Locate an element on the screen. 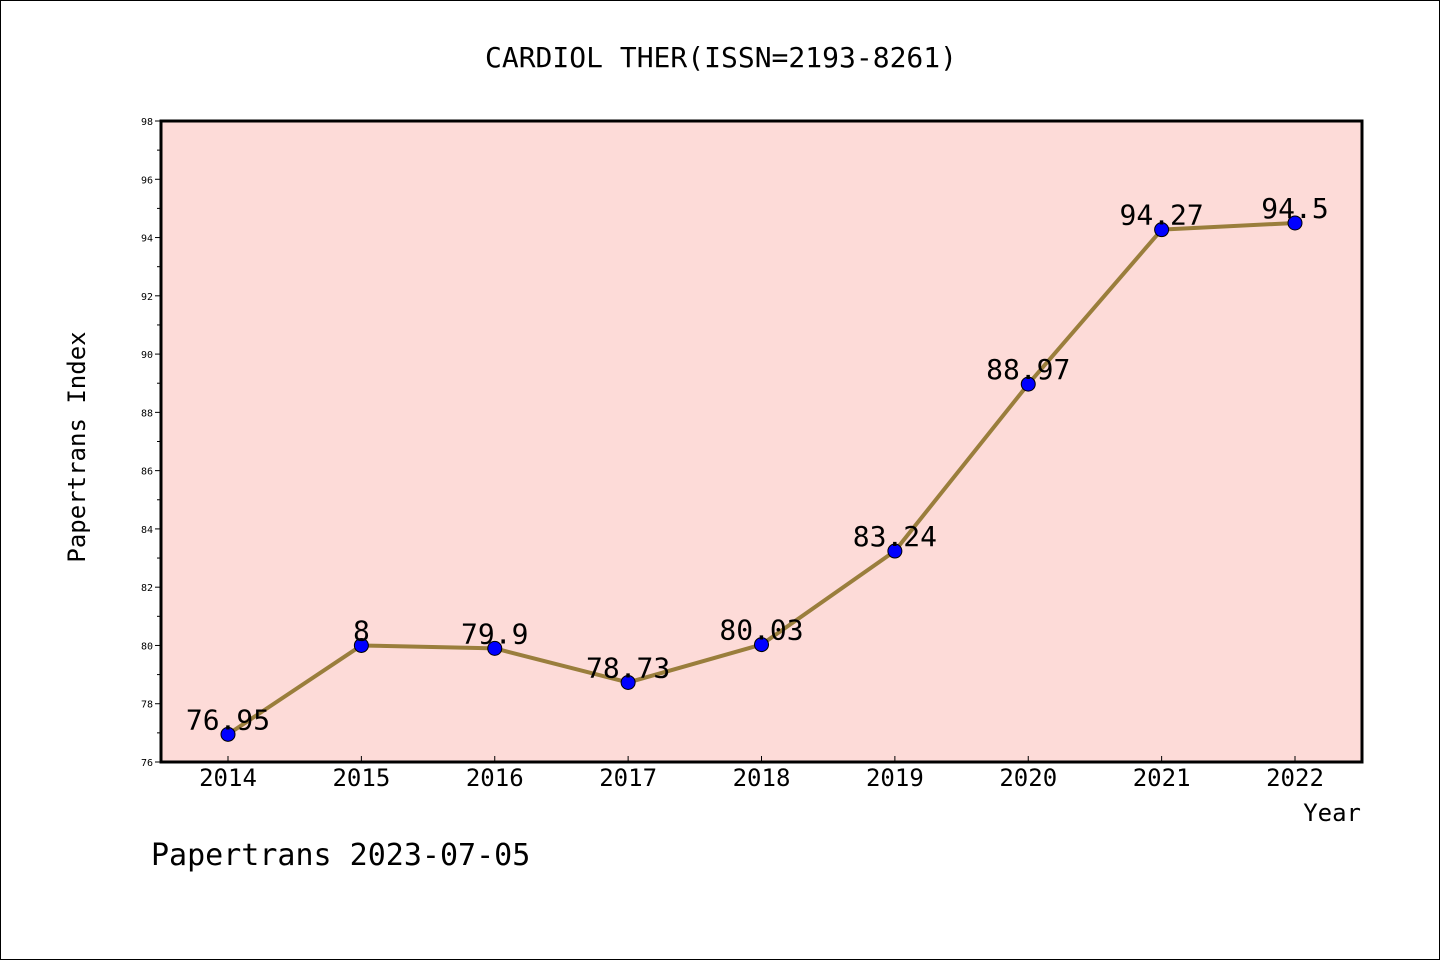 This screenshot has height=961, width=1440. y-tick-label: 76 is located at coordinates (147, 763).